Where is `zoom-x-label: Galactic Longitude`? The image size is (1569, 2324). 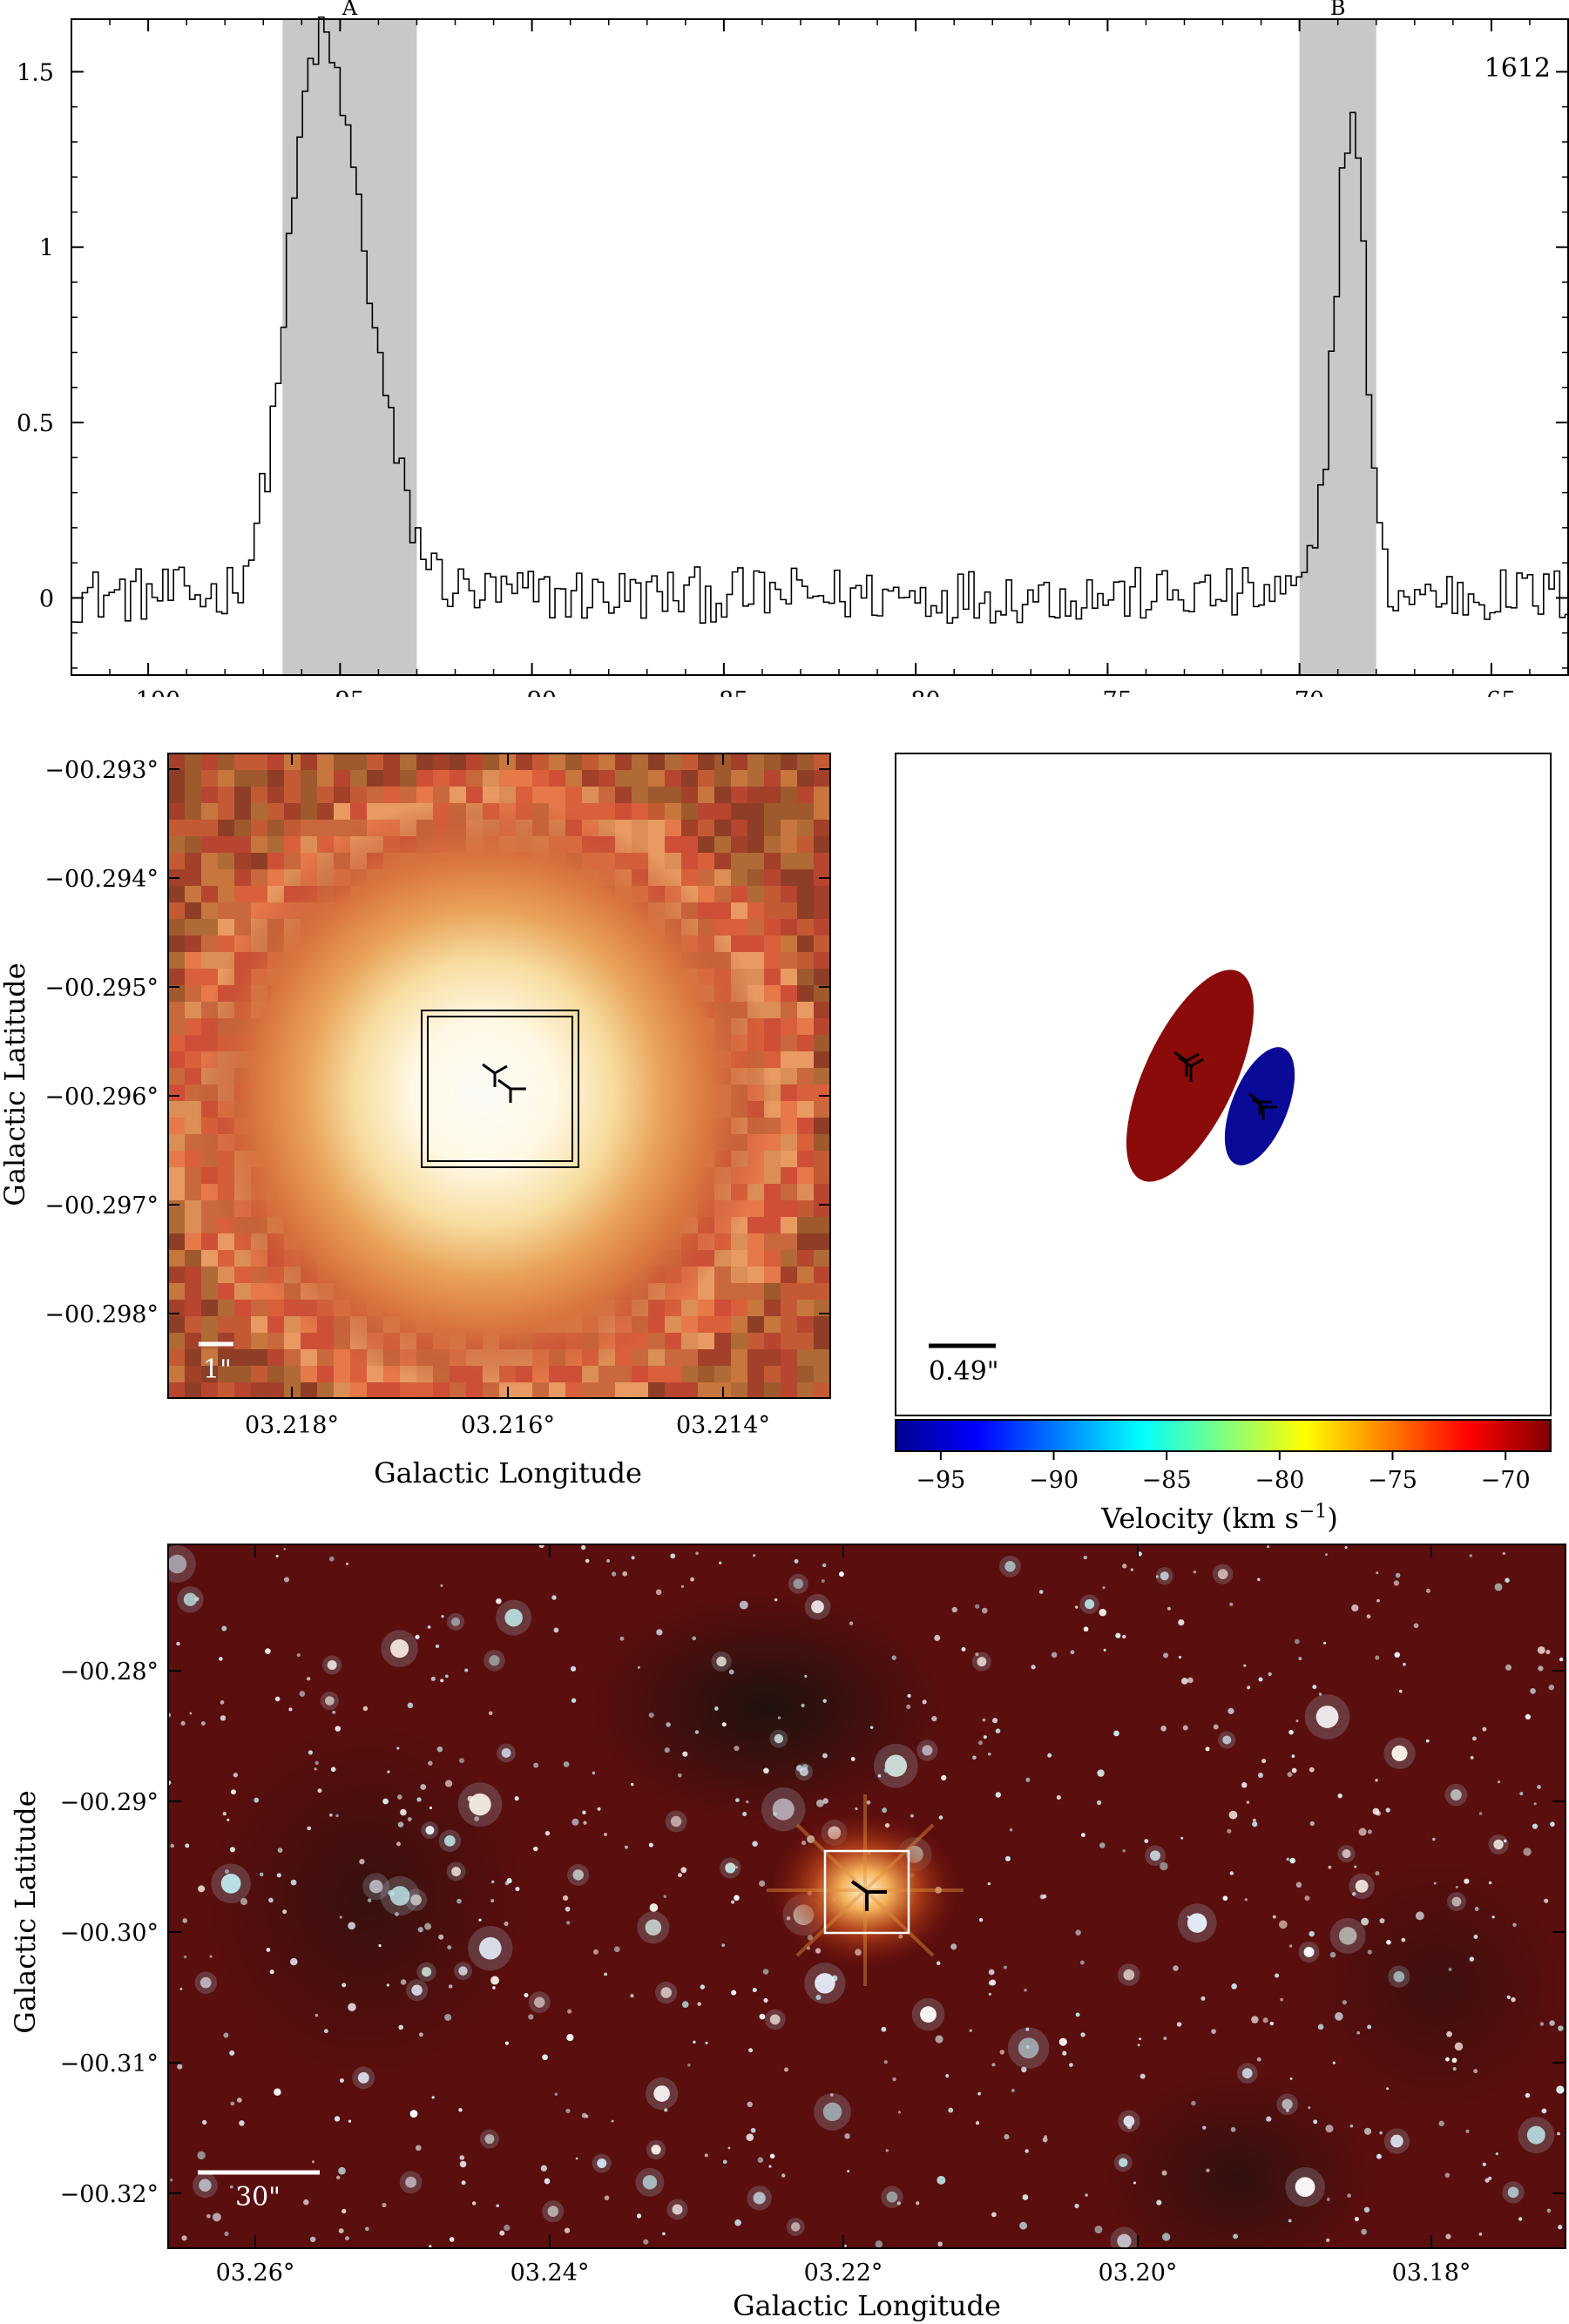
zoom-x-label: Galactic Longitude is located at coordinates (508, 1473).